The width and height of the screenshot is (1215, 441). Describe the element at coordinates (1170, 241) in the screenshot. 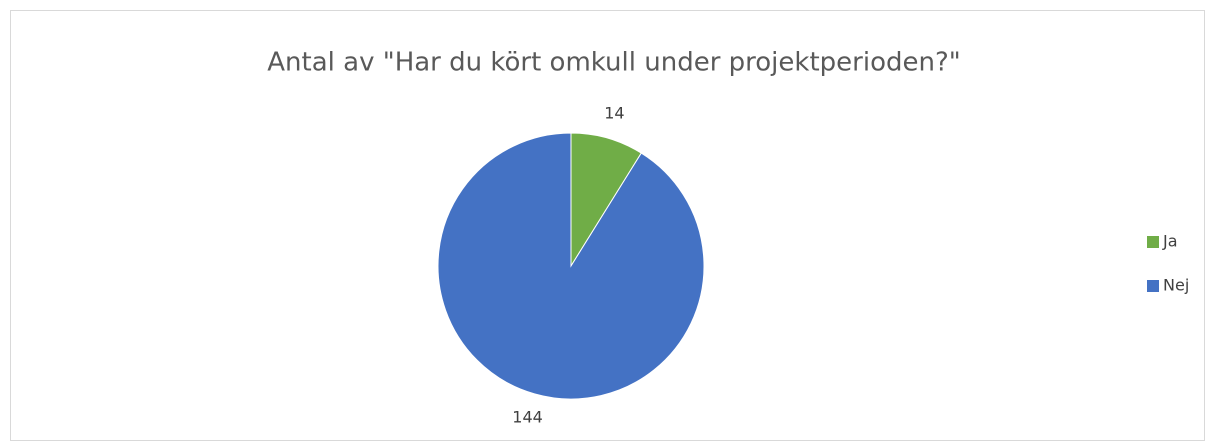

I see `legend-label: Ja` at that location.